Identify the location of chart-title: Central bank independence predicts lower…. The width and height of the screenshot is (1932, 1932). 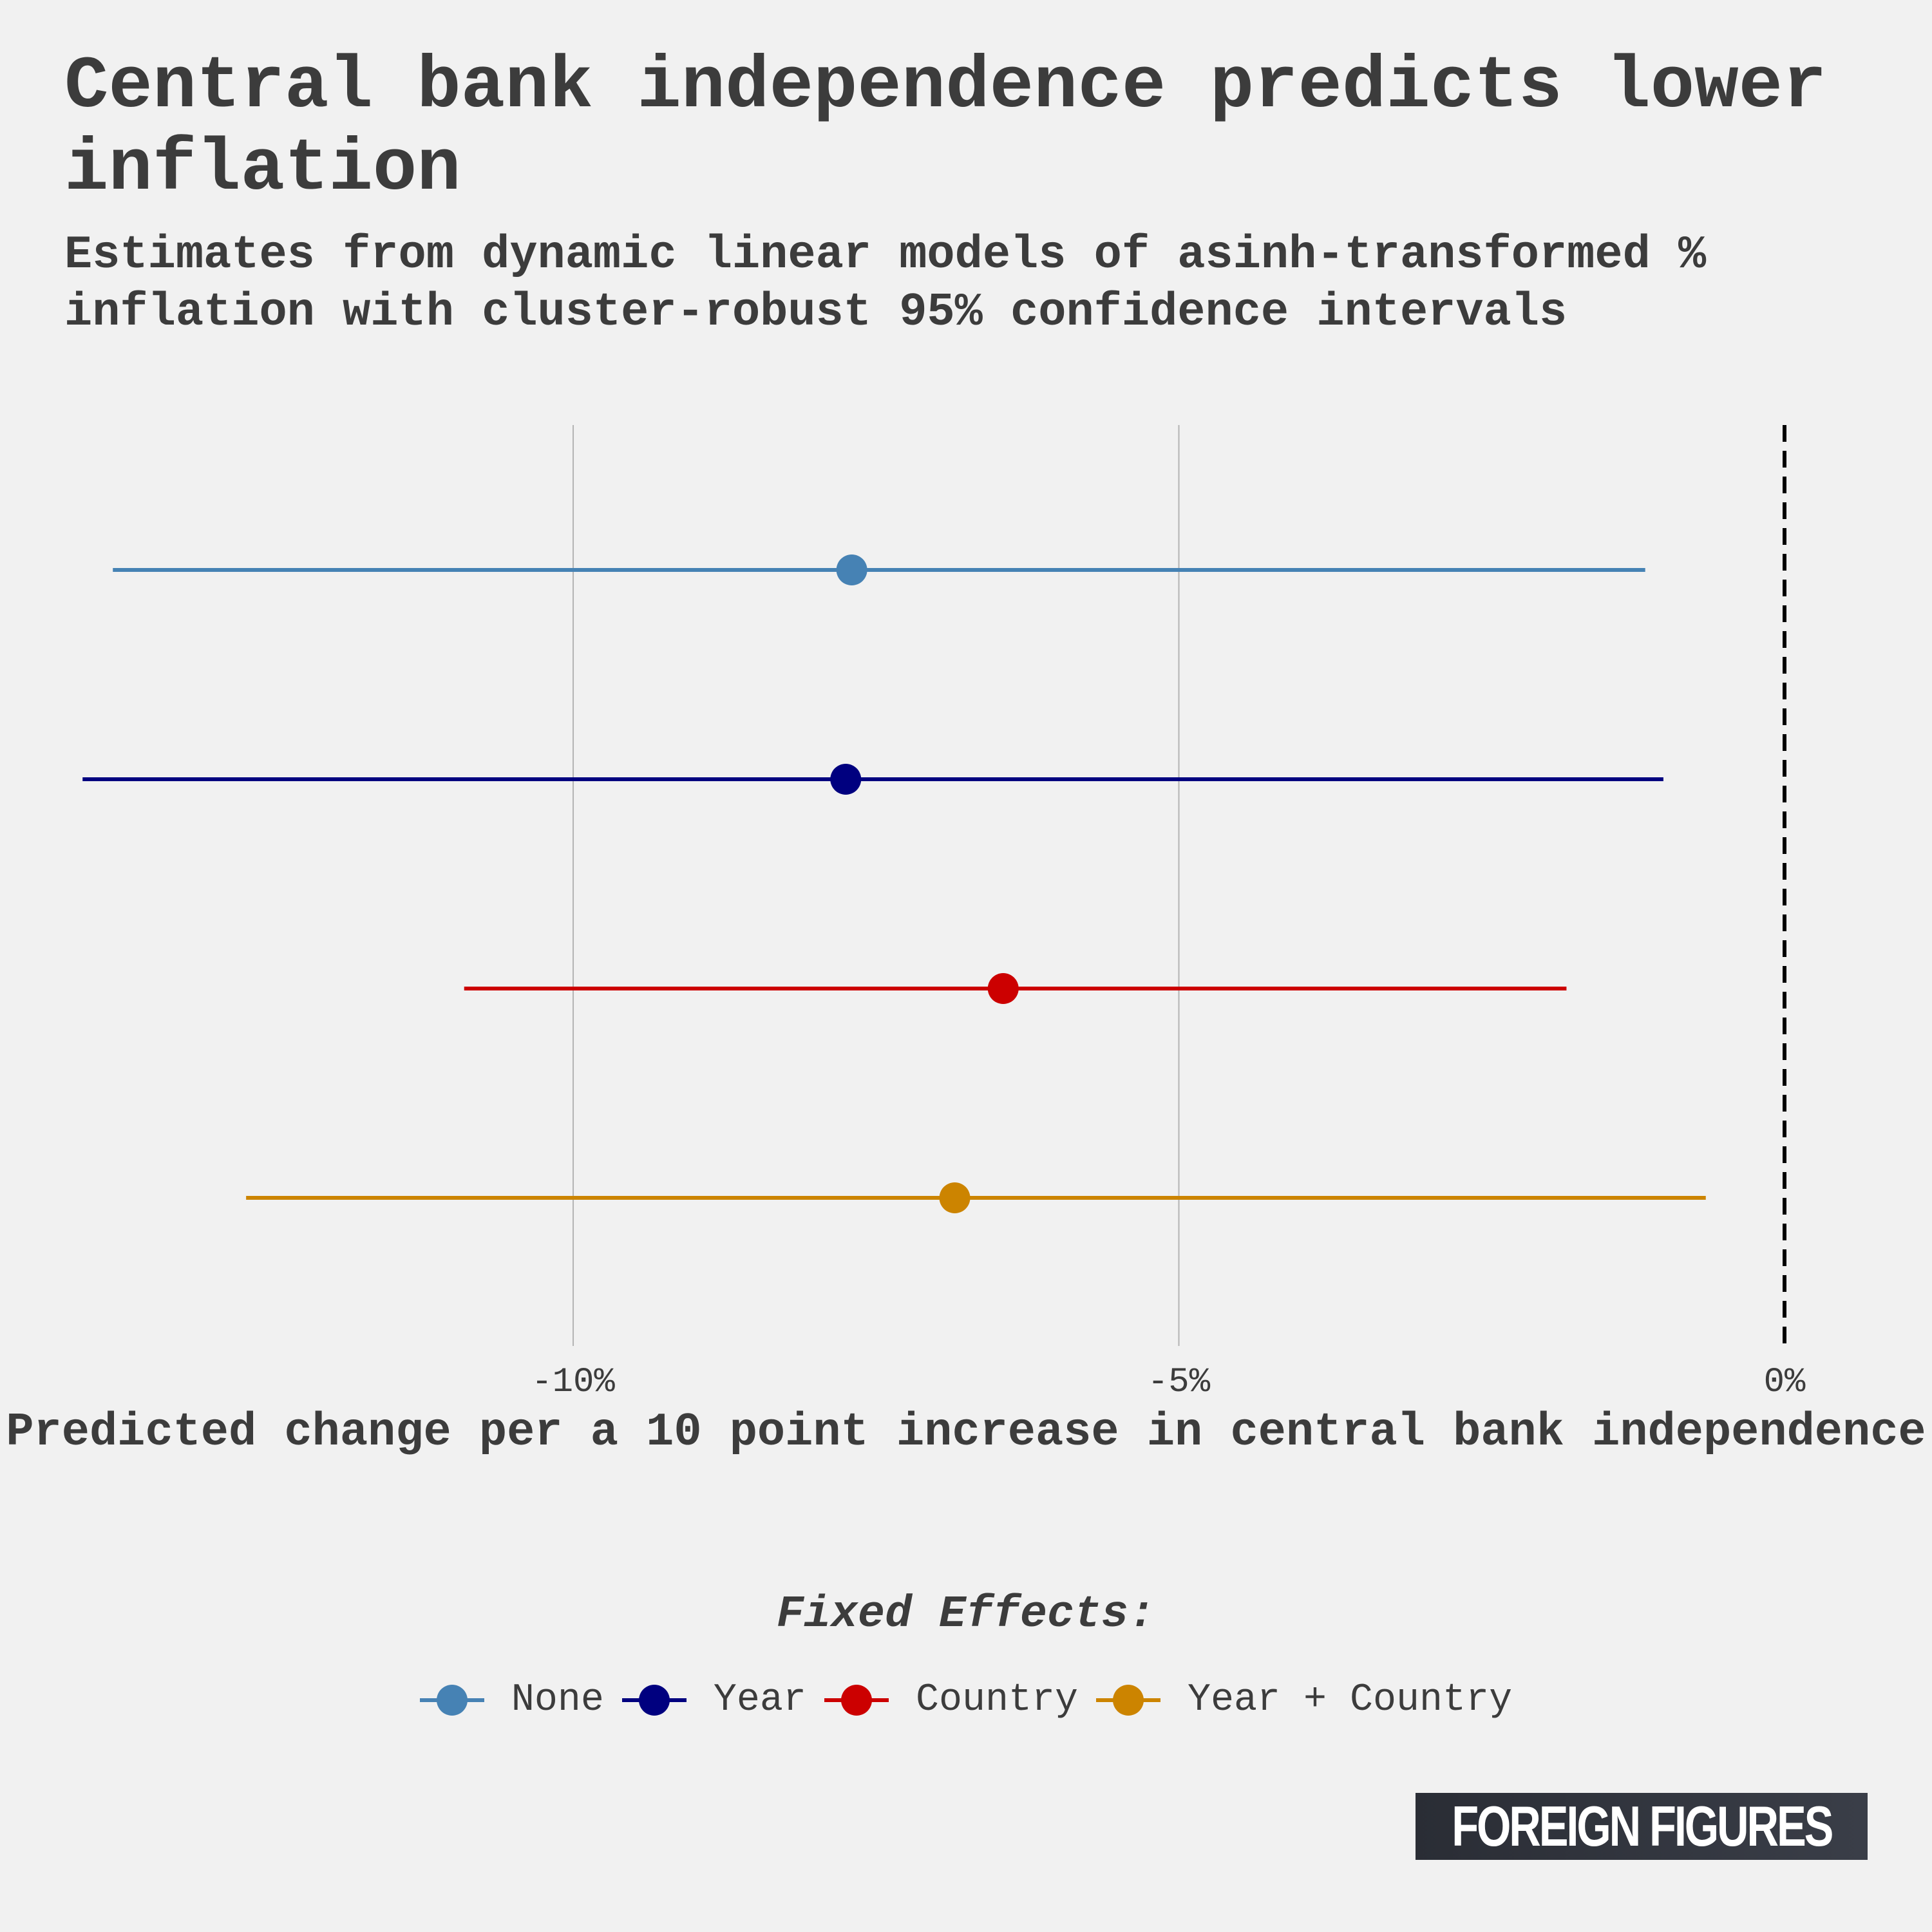
(945, 128).